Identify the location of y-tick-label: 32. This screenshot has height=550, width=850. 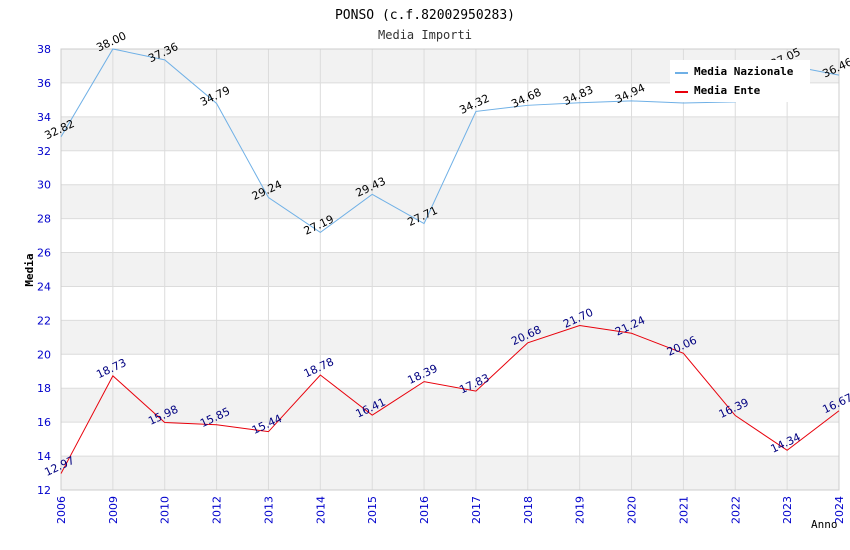
(44, 151).